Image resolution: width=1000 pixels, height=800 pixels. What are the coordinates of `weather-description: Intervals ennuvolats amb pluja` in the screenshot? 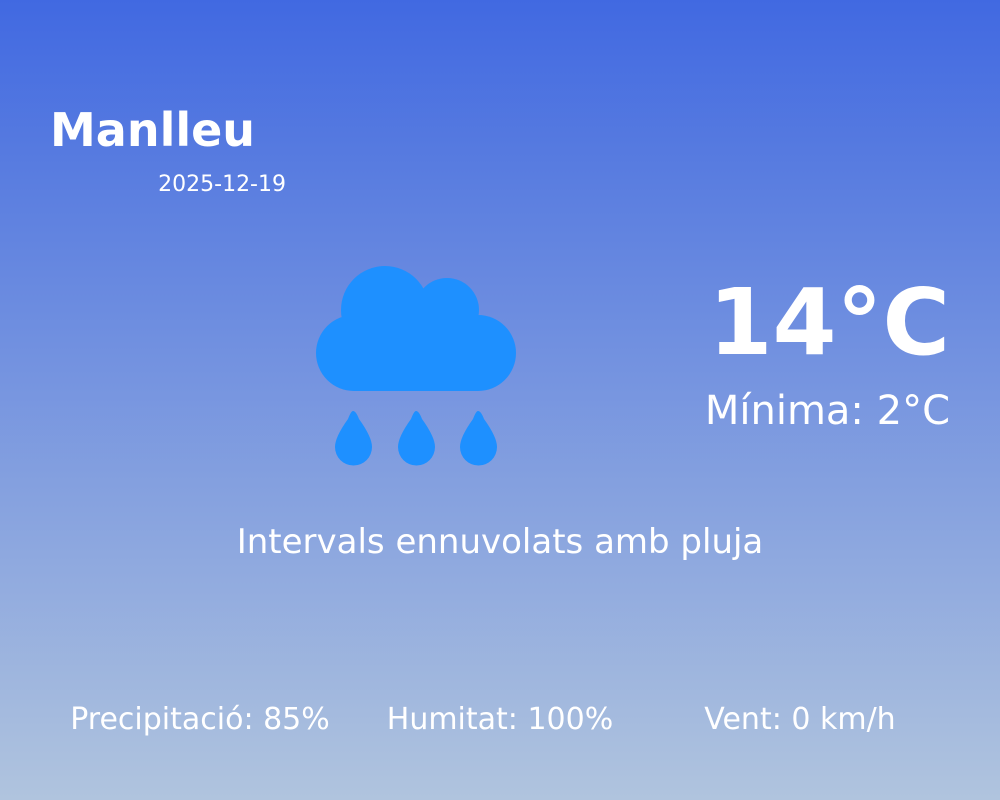 It's located at (500, 542).